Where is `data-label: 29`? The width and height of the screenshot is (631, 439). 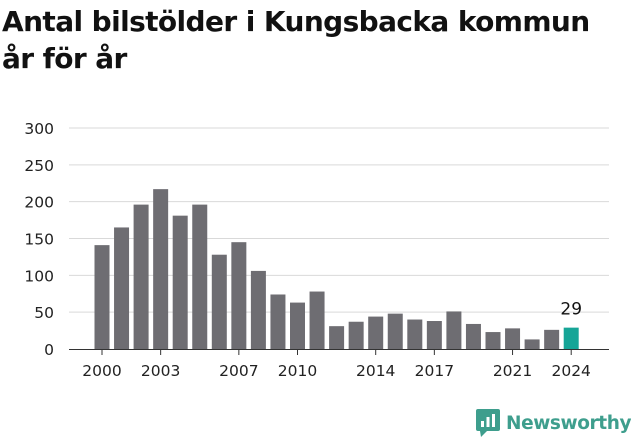
data-label: 29 is located at coordinates (571, 310).